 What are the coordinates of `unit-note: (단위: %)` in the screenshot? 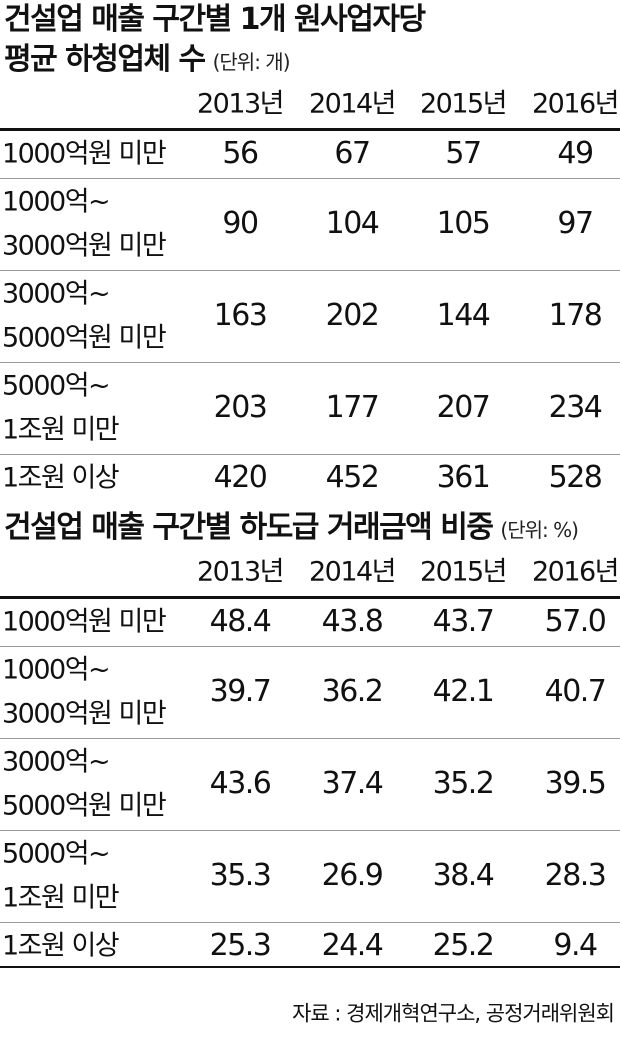 It's located at (539, 530).